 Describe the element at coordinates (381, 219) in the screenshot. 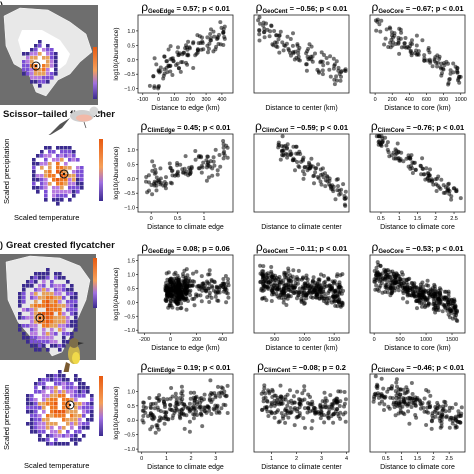

I see `x-tick-label: 0.5` at that location.